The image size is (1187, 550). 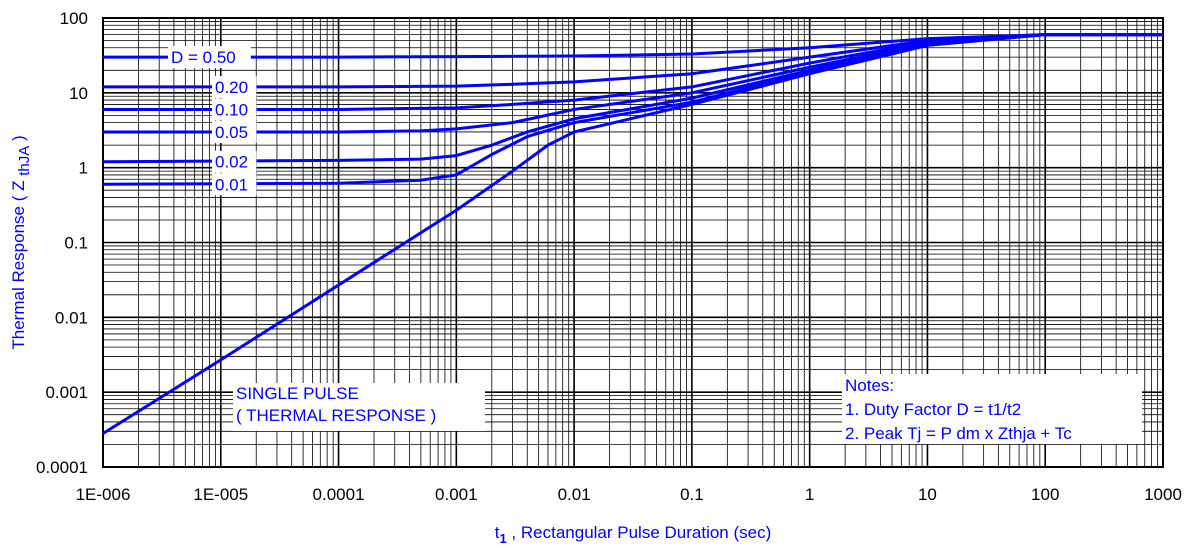 What do you see at coordinates (220, 494) in the screenshot?
I see `x-tick-label: 1E-005` at bounding box center [220, 494].